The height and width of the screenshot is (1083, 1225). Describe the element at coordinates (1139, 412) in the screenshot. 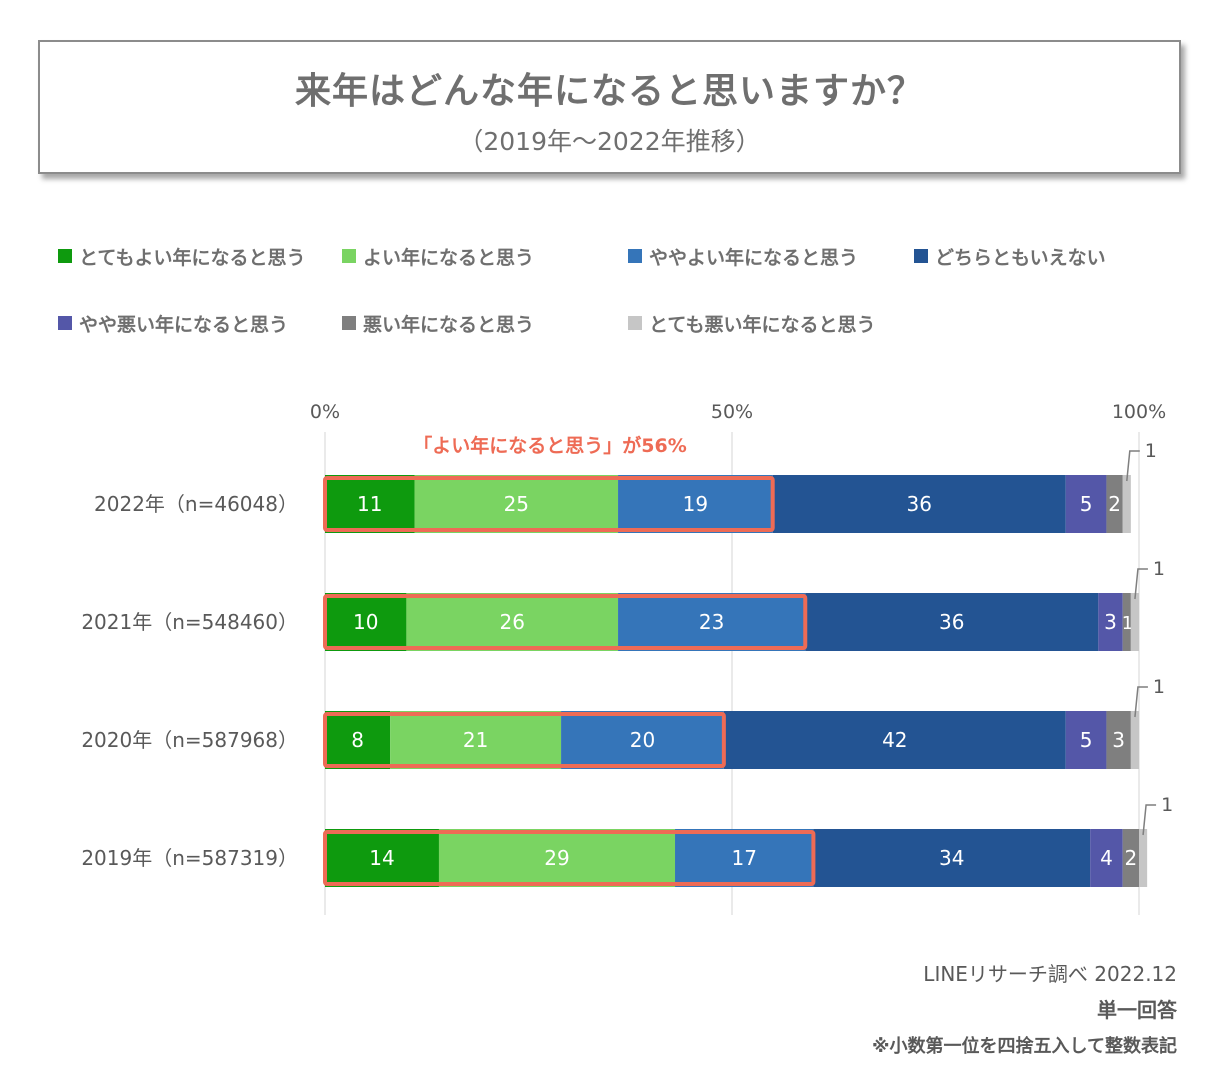

I see `x-tick-label: 100%` at that location.